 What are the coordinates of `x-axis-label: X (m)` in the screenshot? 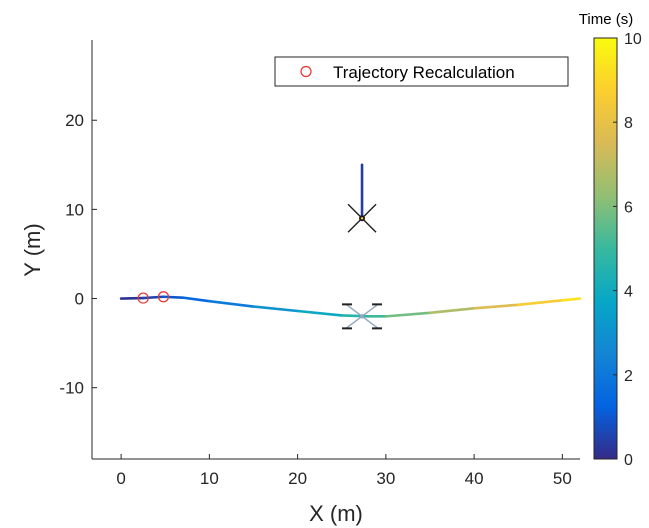 It's located at (336, 513).